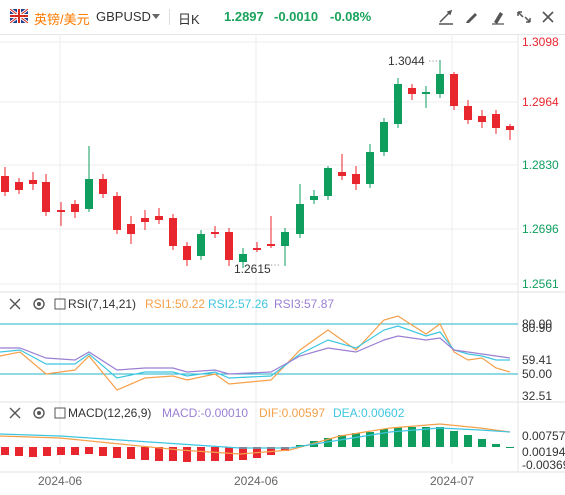 The height and width of the screenshot is (495, 565). I want to click on fullscreen-icon, so click(524, 17).